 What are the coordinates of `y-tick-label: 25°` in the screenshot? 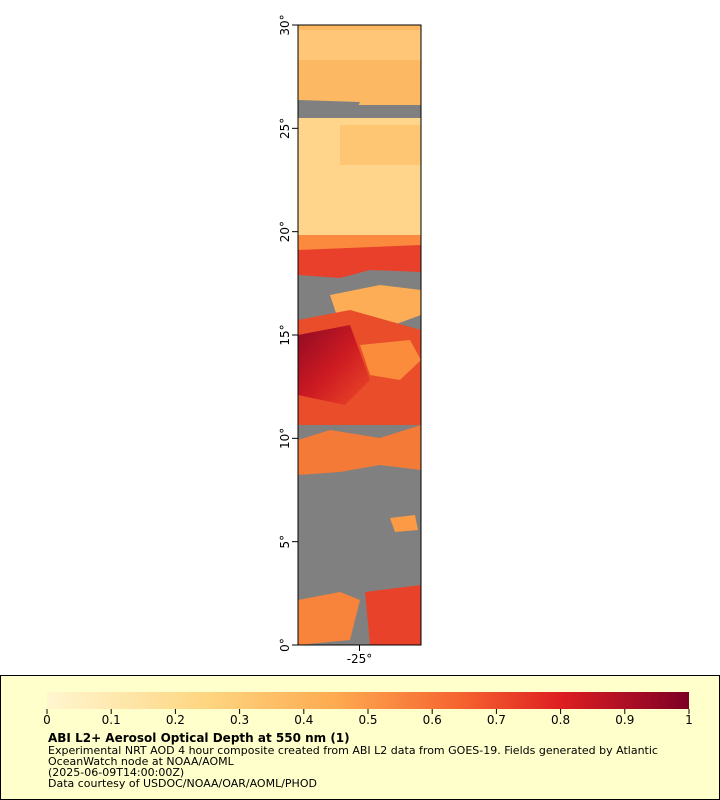 It's located at (285, 128).